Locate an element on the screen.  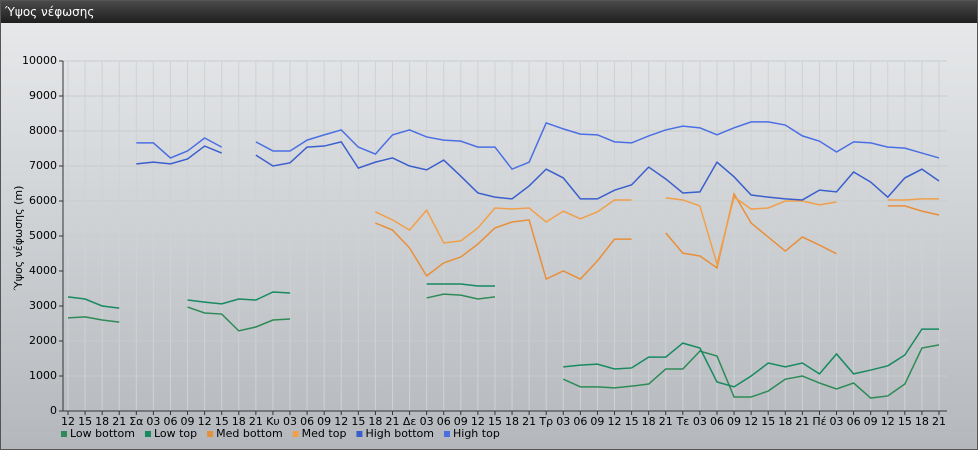
y-tick-label: 6000 is located at coordinates (43, 200).